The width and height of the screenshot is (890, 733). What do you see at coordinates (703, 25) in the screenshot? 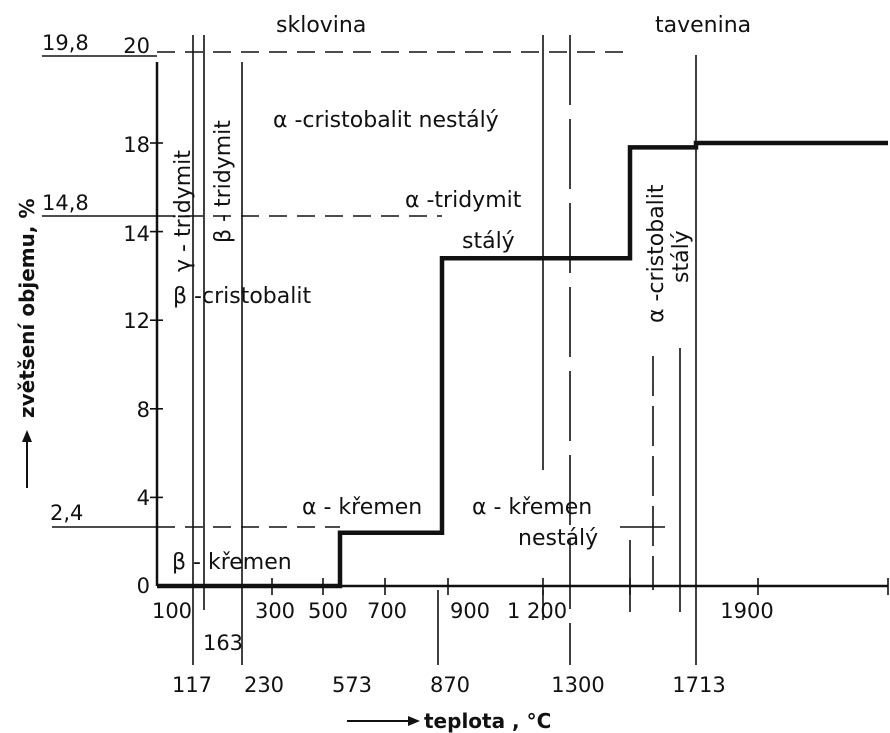
I see `region-label: tavenina` at bounding box center [703, 25].